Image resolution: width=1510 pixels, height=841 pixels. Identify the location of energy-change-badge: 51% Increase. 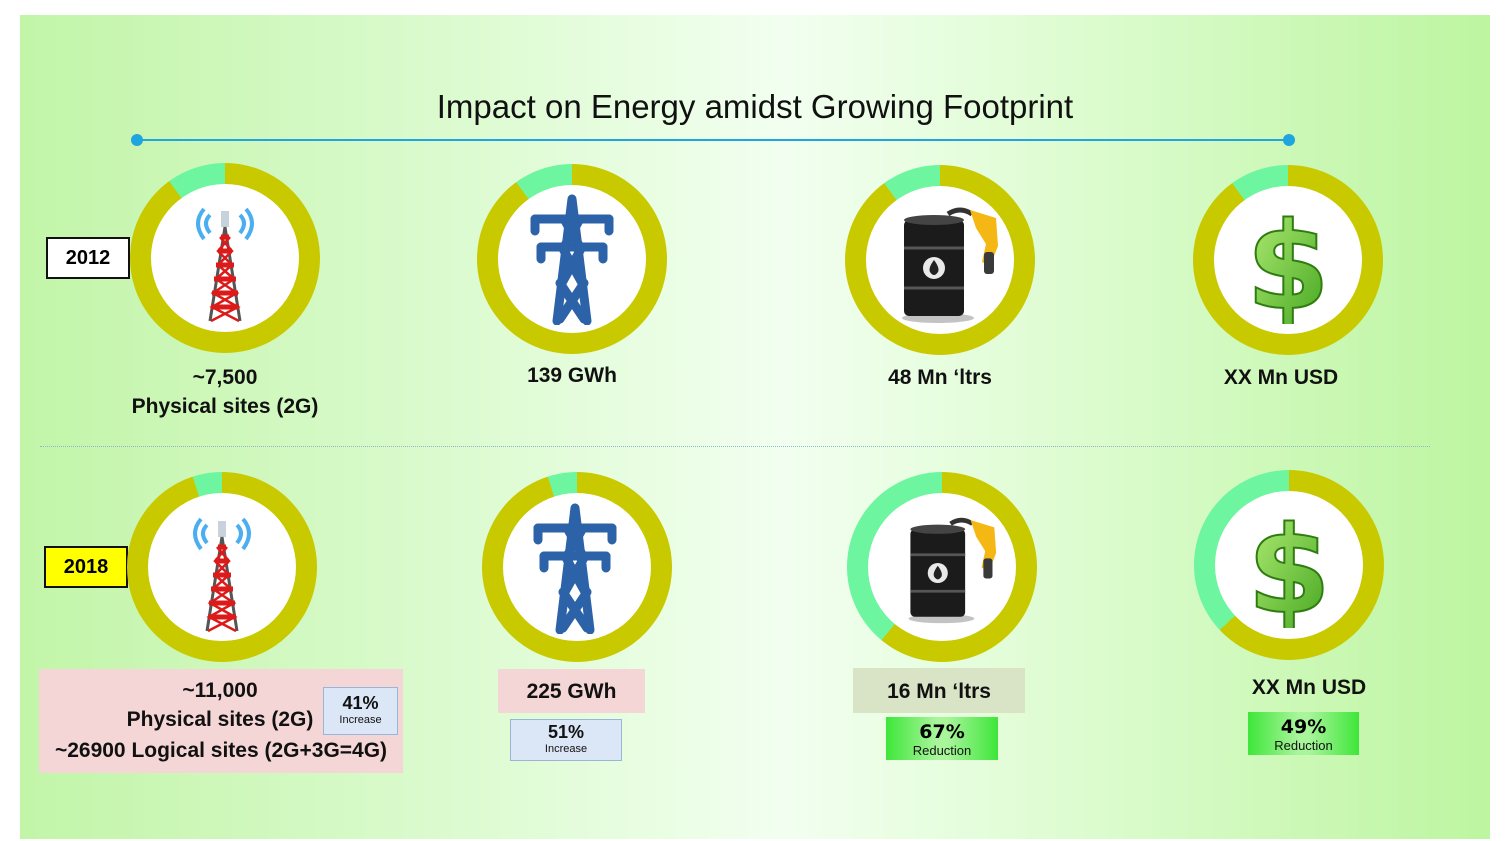
(566, 740).